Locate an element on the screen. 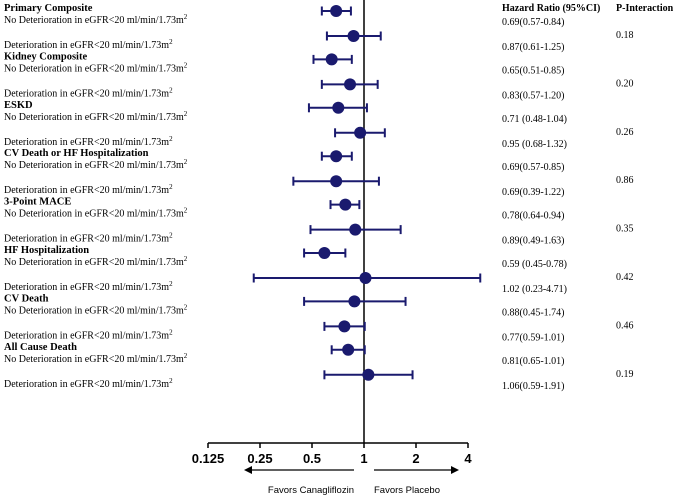  x-tick-label: 0.25 is located at coordinates (259, 458).